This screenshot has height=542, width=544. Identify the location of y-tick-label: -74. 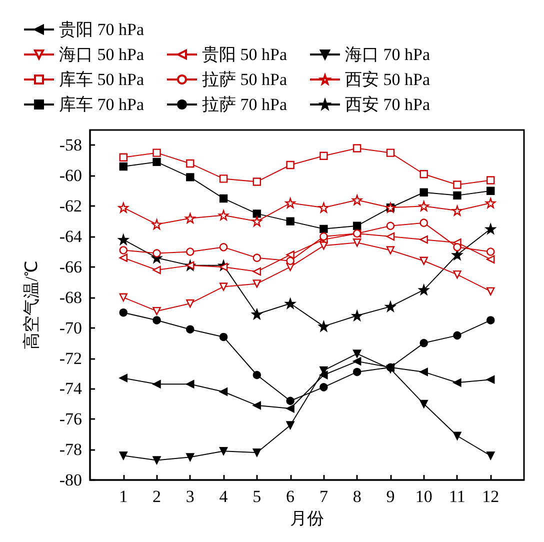
(70, 388).